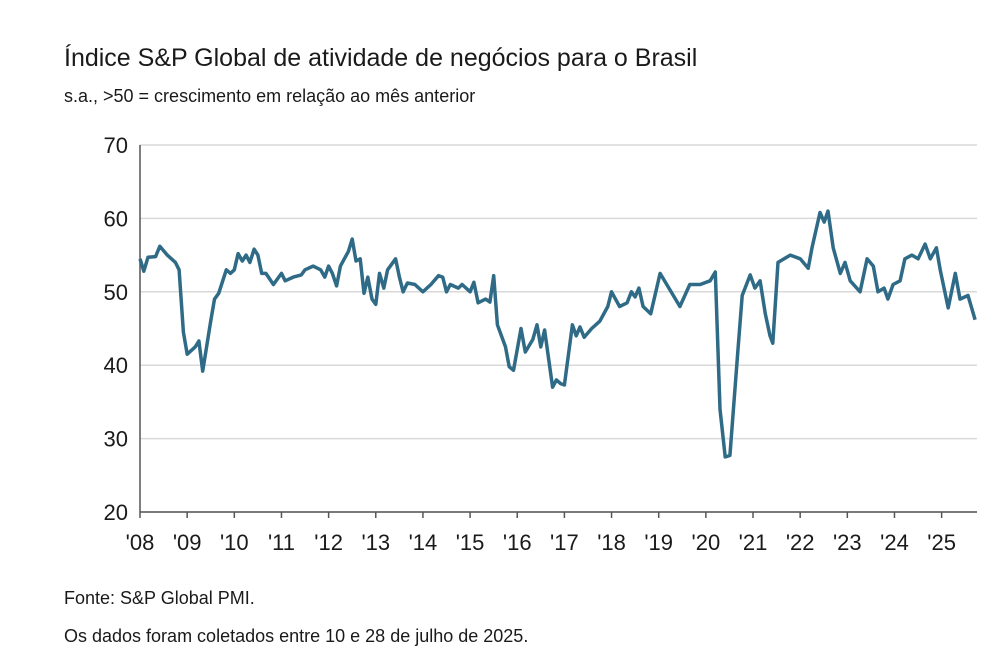 The width and height of the screenshot is (1000, 671). Describe the element at coordinates (375, 542) in the screenshot. I see `x-tick-label: '13` at that location.